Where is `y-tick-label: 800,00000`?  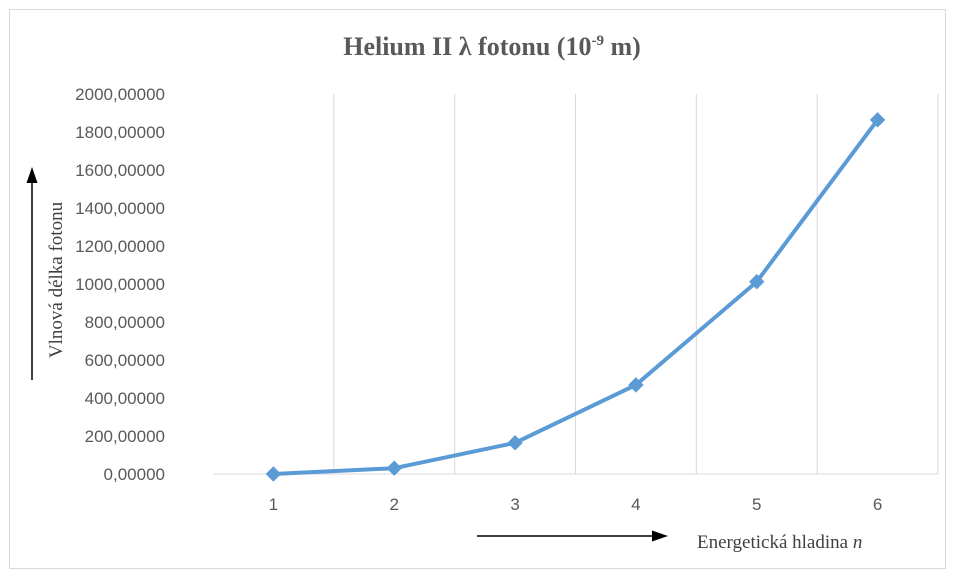 y-tick-label: 800,00000 is located at coordinates (125, 322).